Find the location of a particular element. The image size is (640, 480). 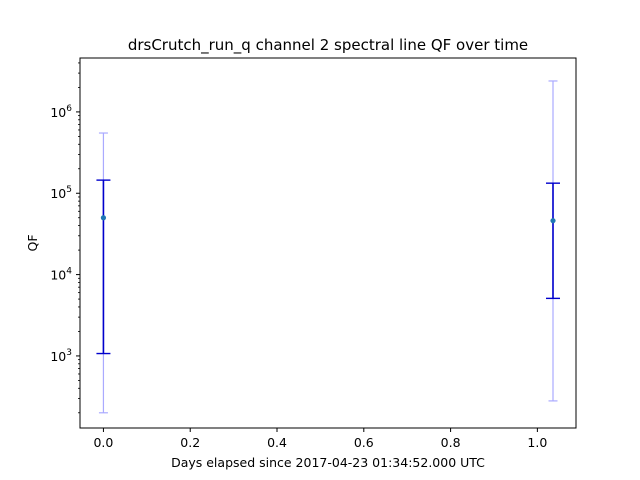

x-tick-label: 1.0 is located at coordinates (537, 442).